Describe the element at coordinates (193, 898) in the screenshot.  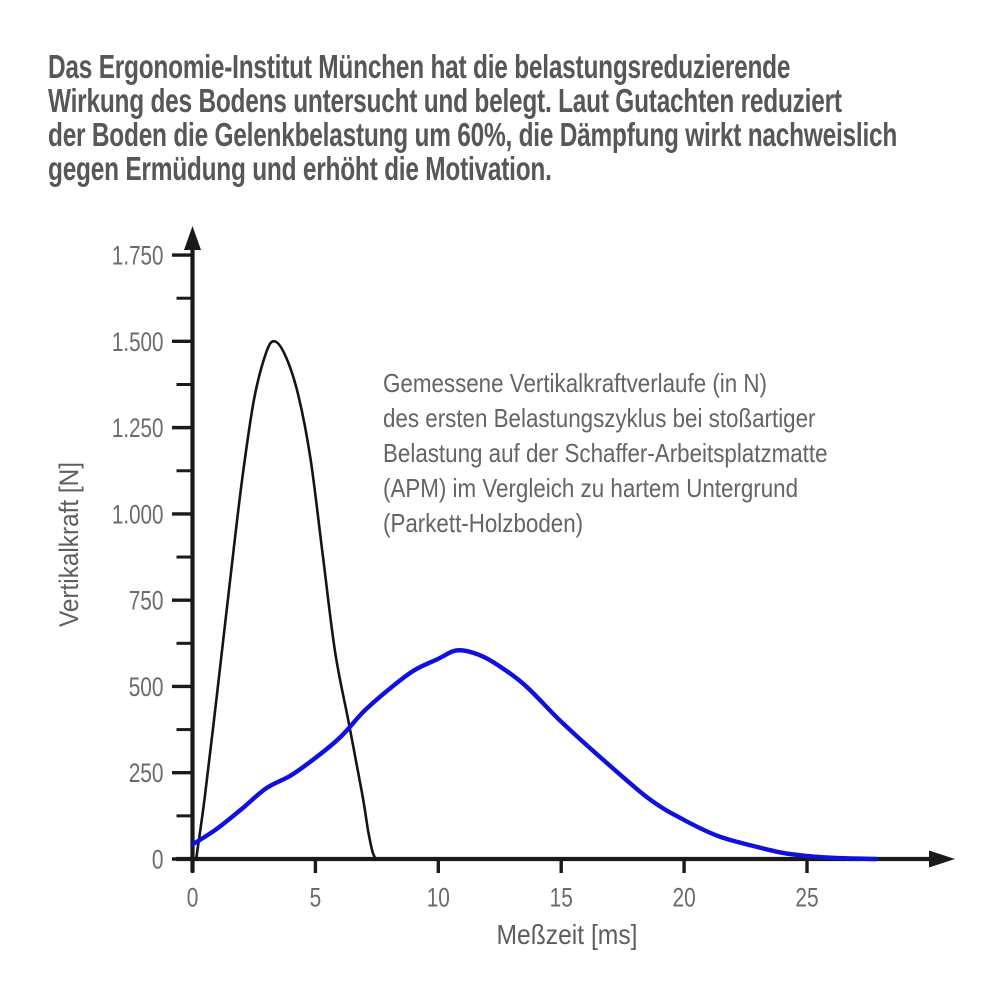
I see `x-tick-label: 0` at that location.